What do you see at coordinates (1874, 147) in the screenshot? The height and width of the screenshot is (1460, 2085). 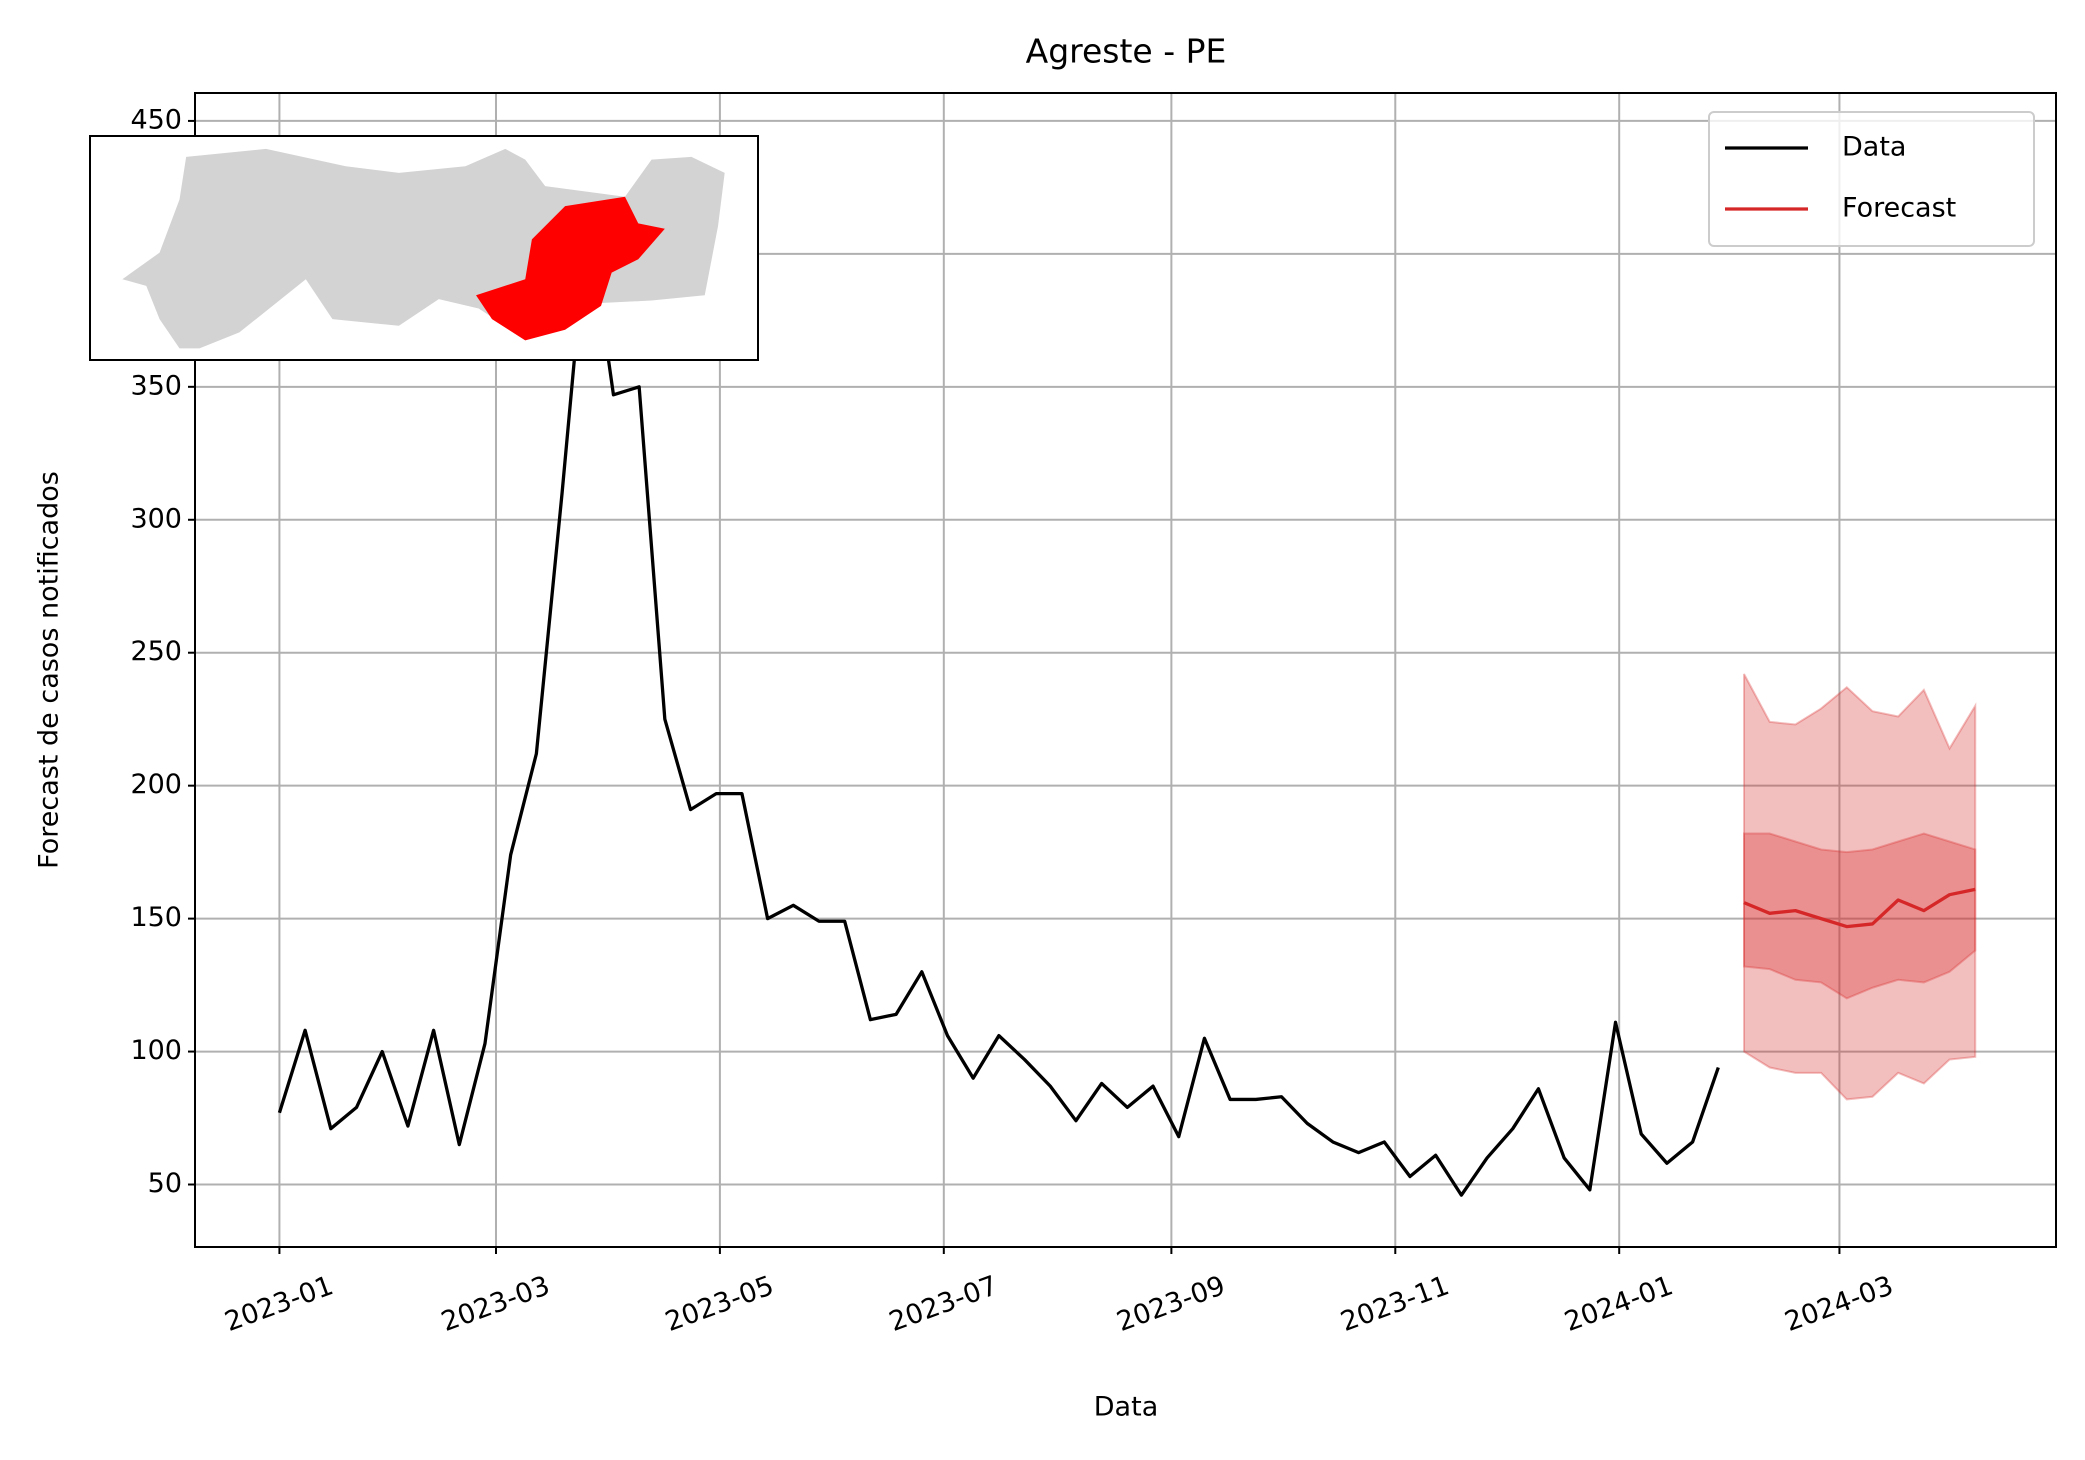 I see `legend-label: Data` at bounding box center [1874, 147].